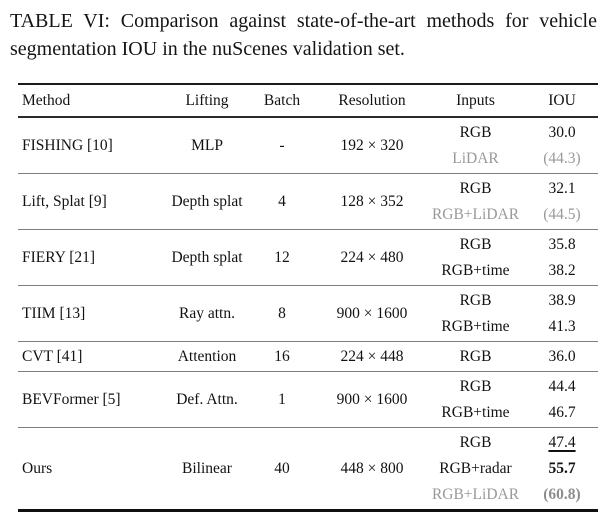 This screenshot has width=606, height=514. I want to click on inputs-iou-cell: RGB 32.1 RGB+LiDAR (44.5), so click(511, 202).